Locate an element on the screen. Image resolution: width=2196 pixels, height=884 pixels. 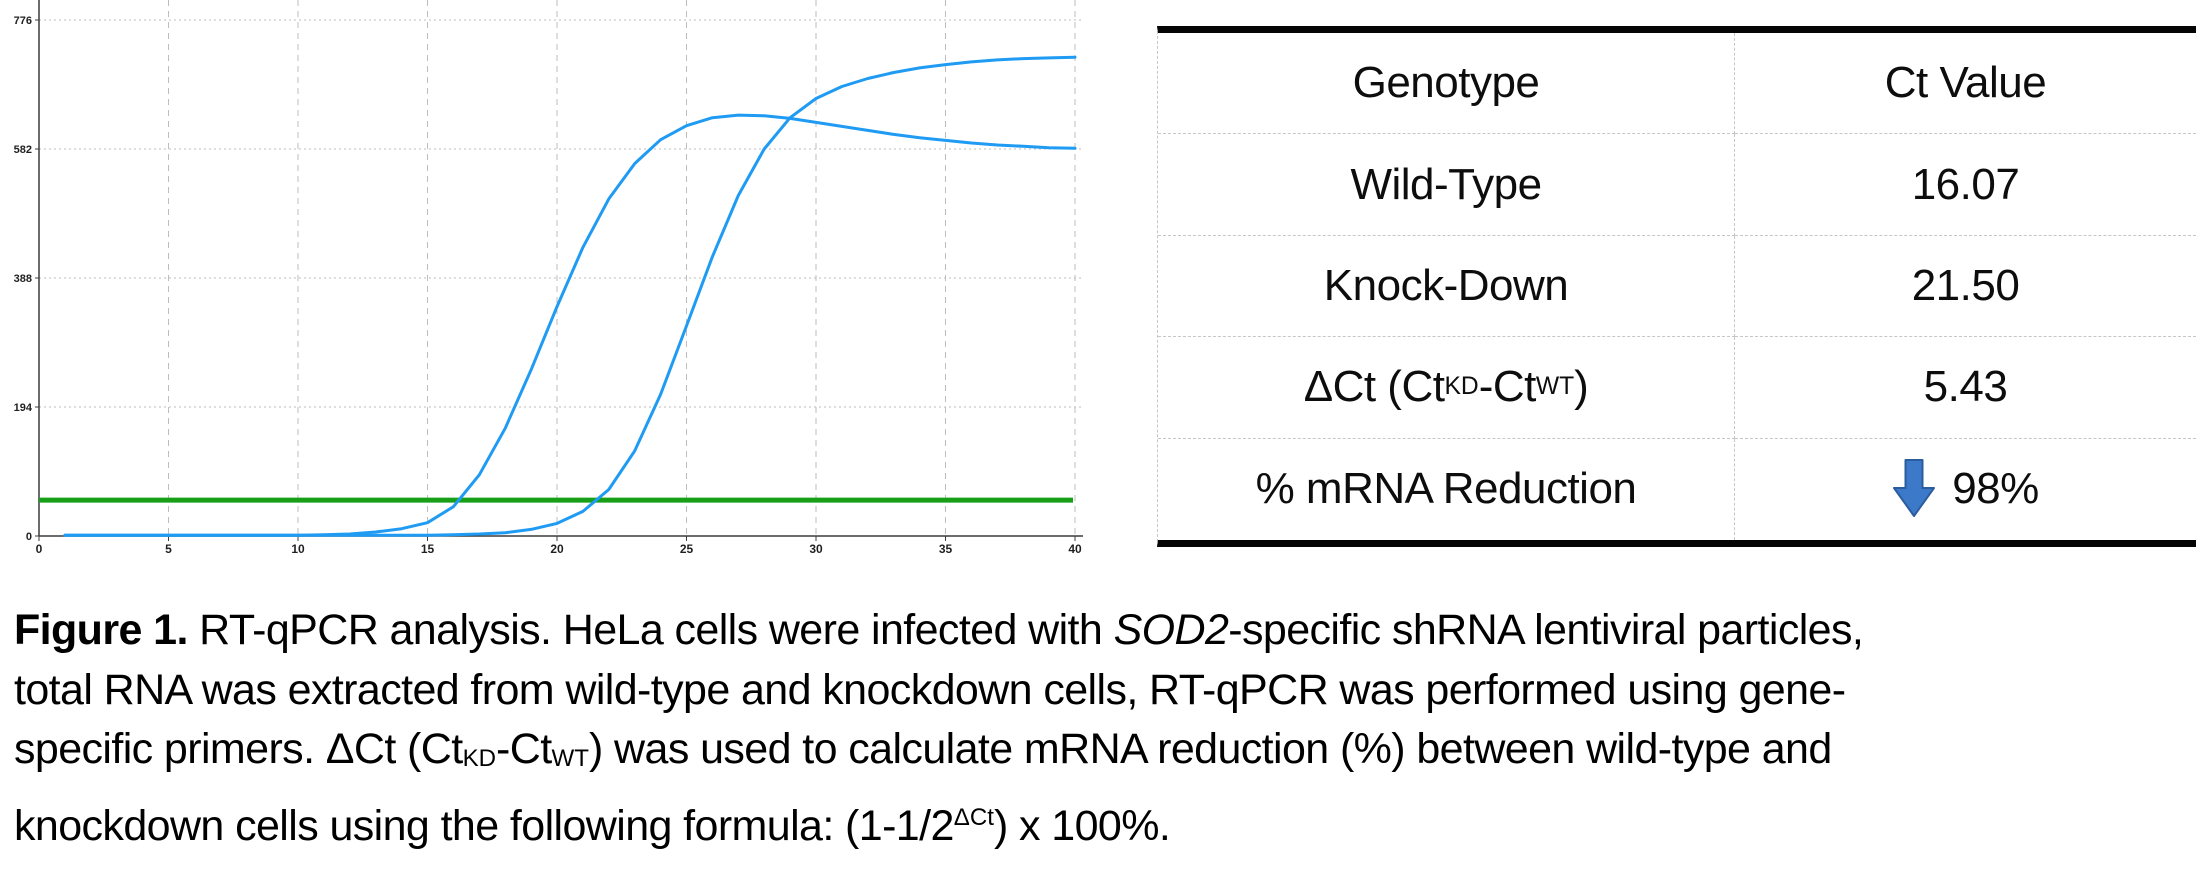
row-mrna-reduction-value: 98% is located at coordinates (1965, 489).